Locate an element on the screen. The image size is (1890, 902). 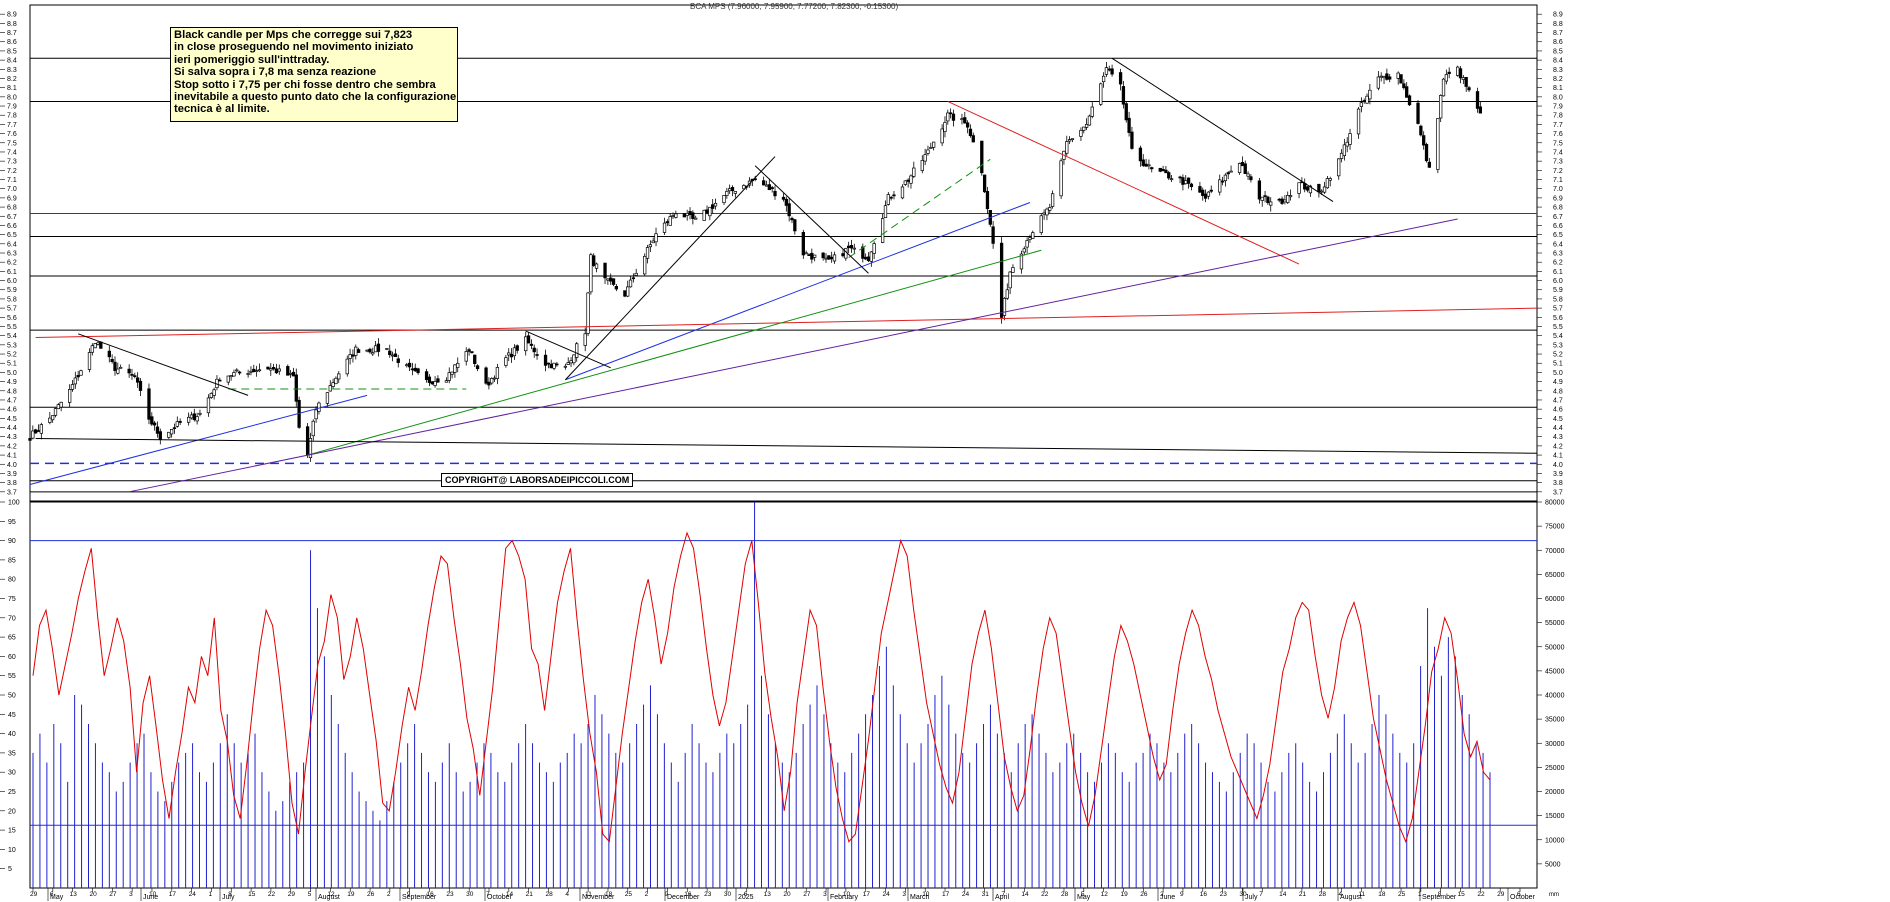
x-day-label: 8 is located at coordinates (1440, 894).